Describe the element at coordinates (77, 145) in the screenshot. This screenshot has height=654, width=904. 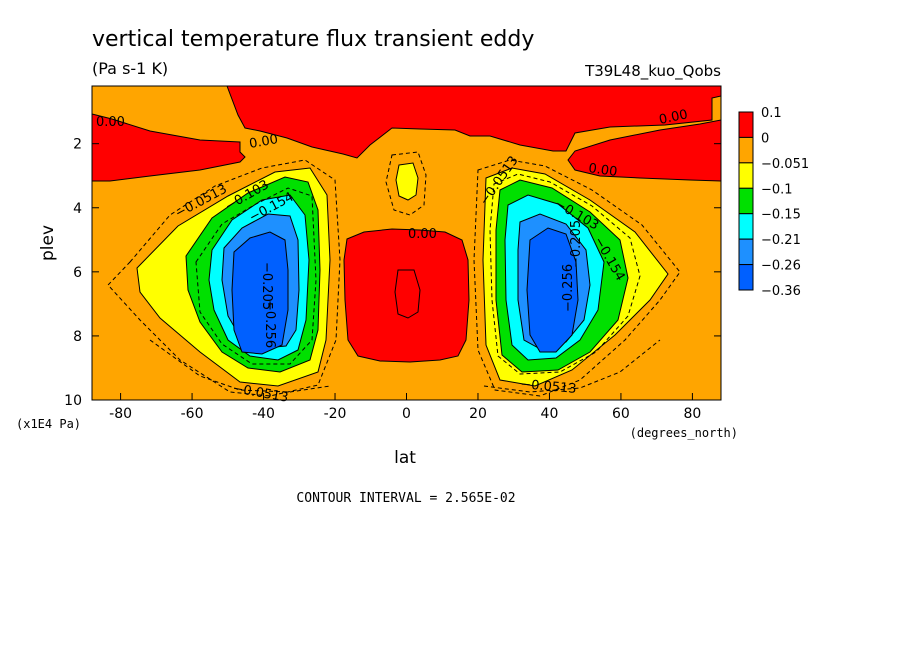
I see `y-tick-label: 2` at that location.